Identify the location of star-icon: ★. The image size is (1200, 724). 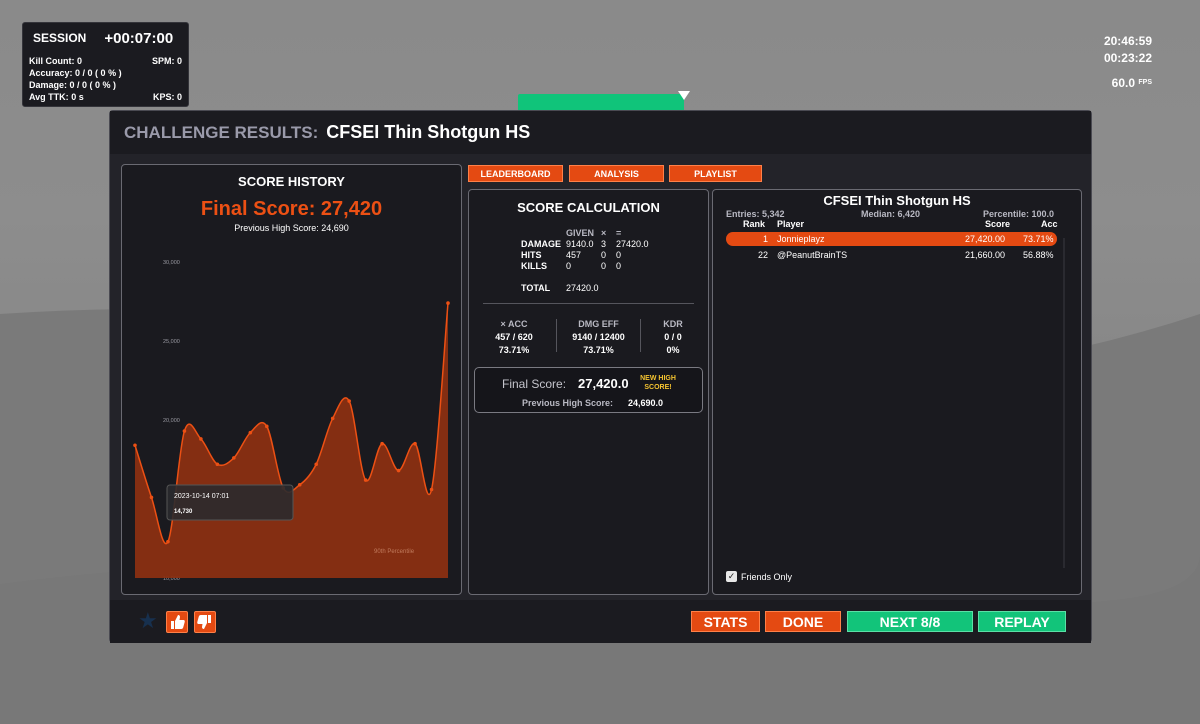
(148, 620).